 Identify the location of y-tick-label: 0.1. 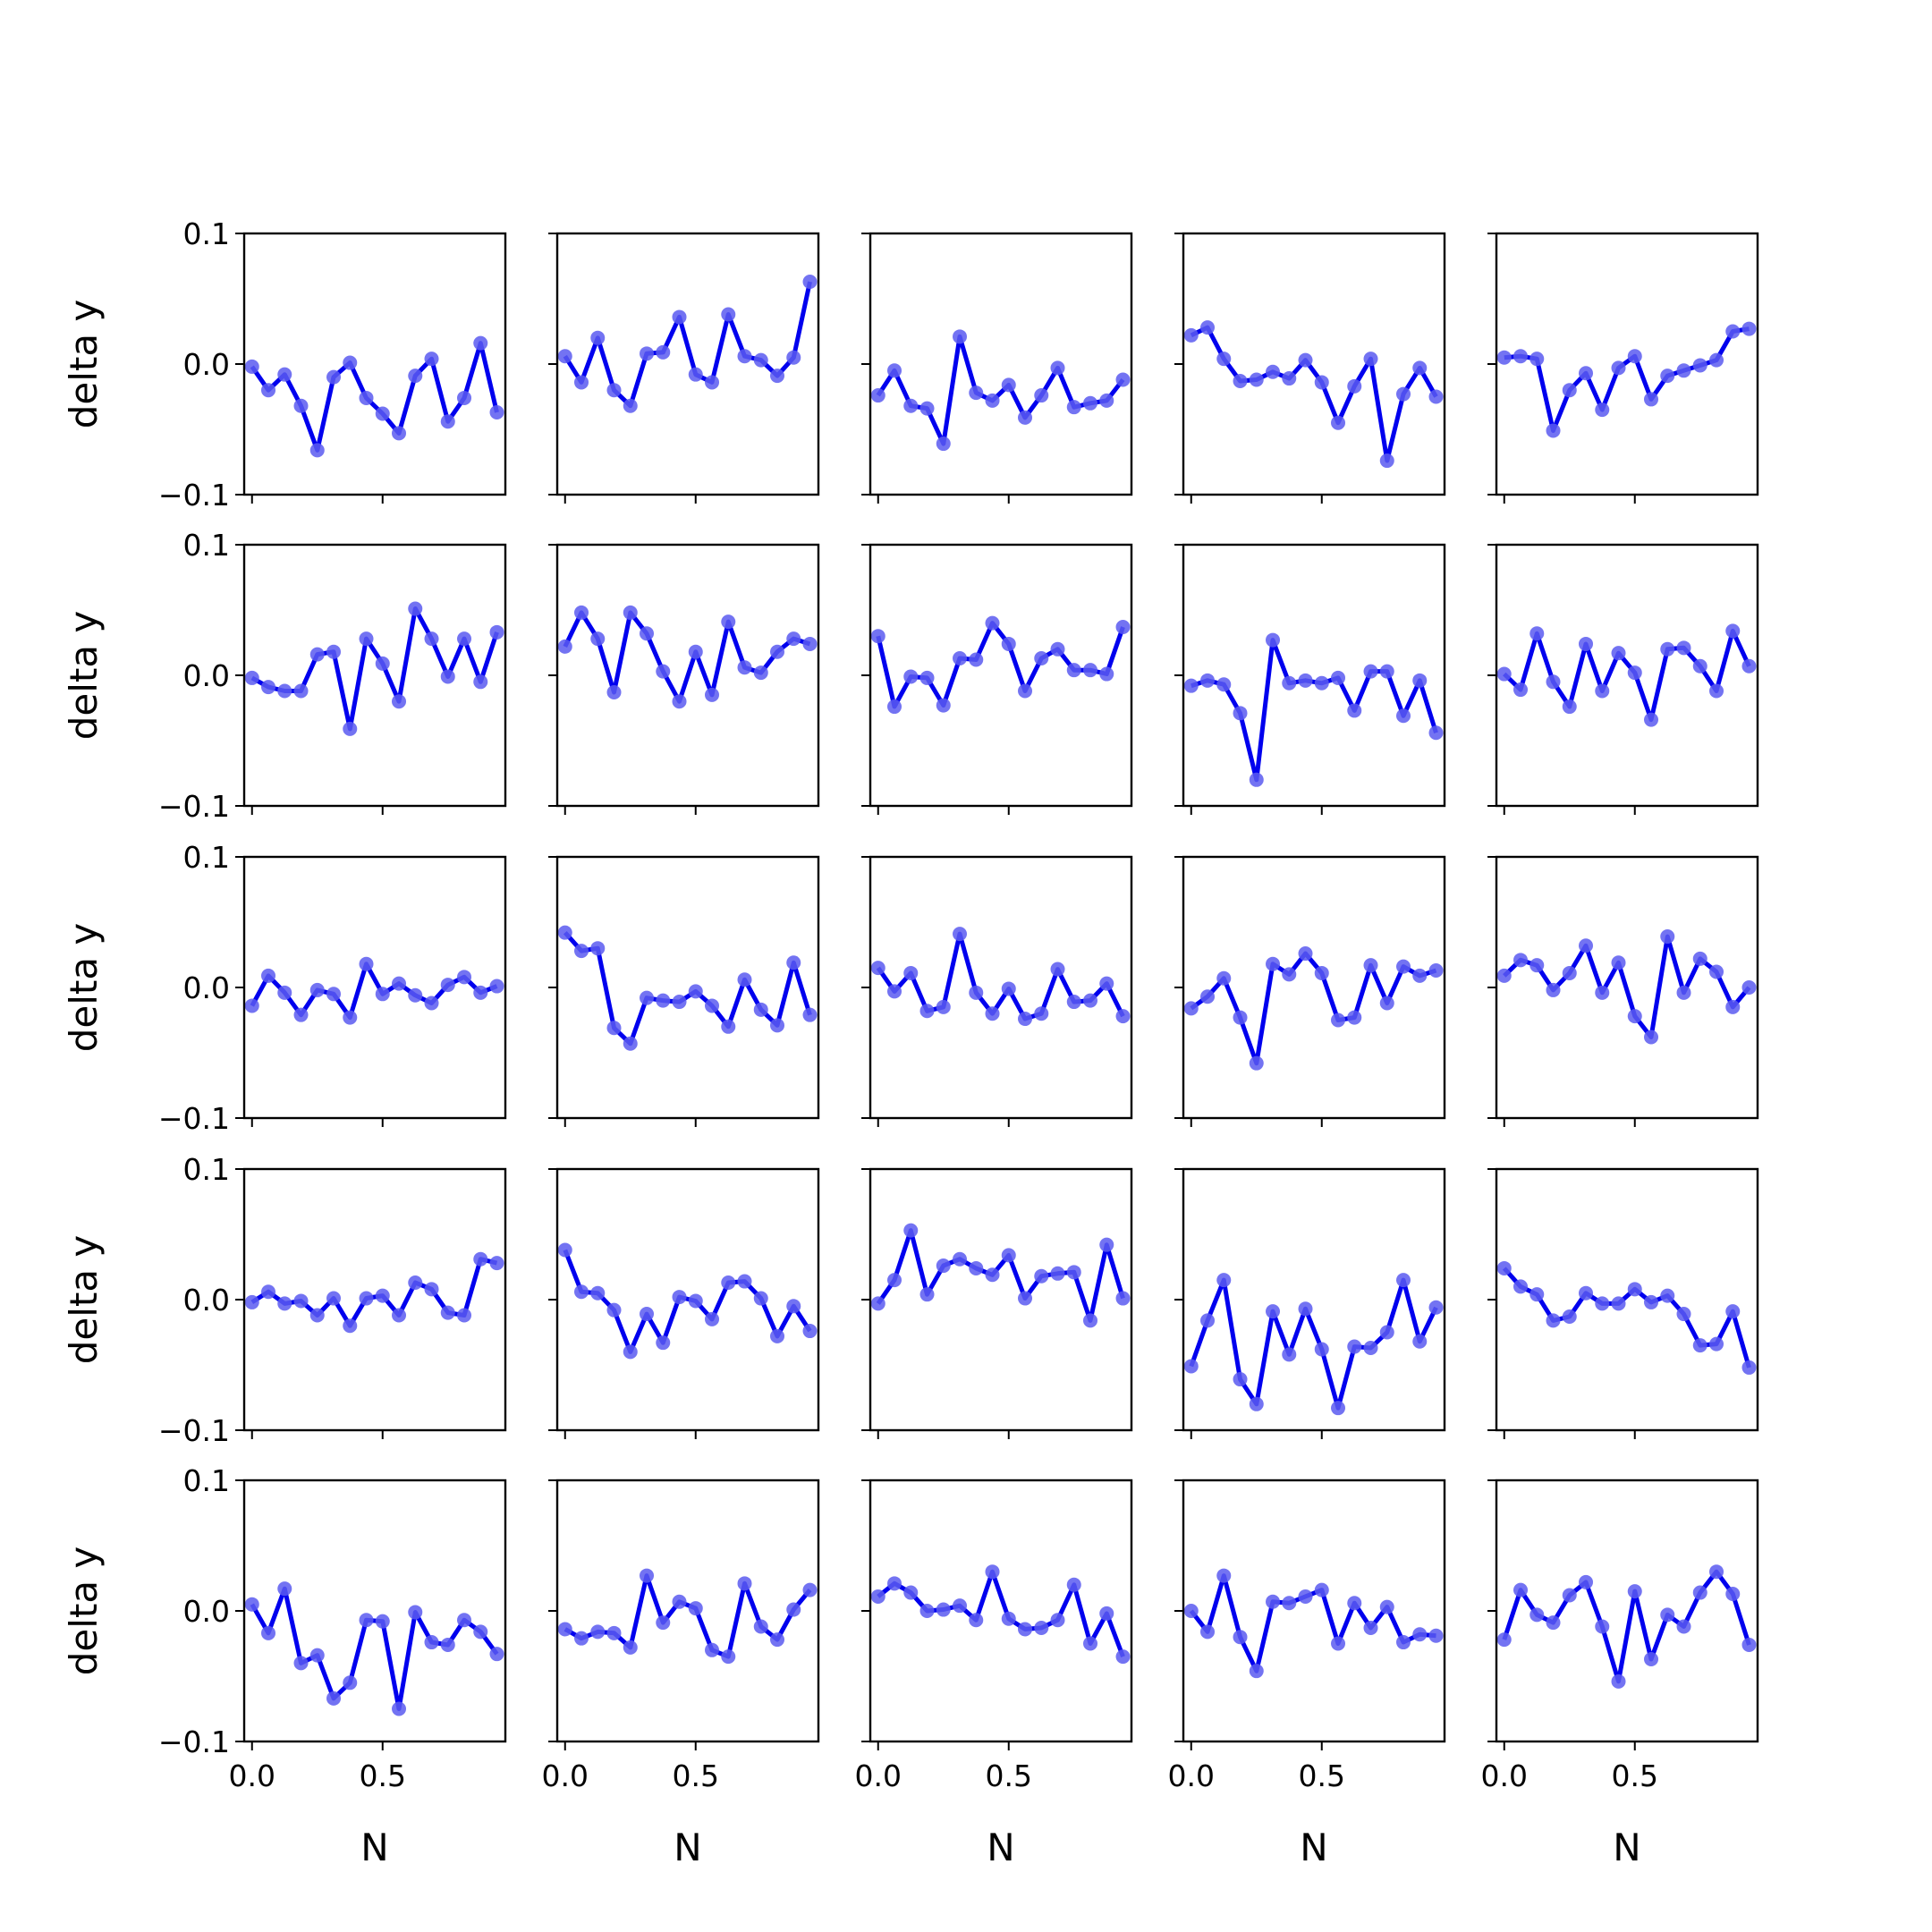
(206, 233).